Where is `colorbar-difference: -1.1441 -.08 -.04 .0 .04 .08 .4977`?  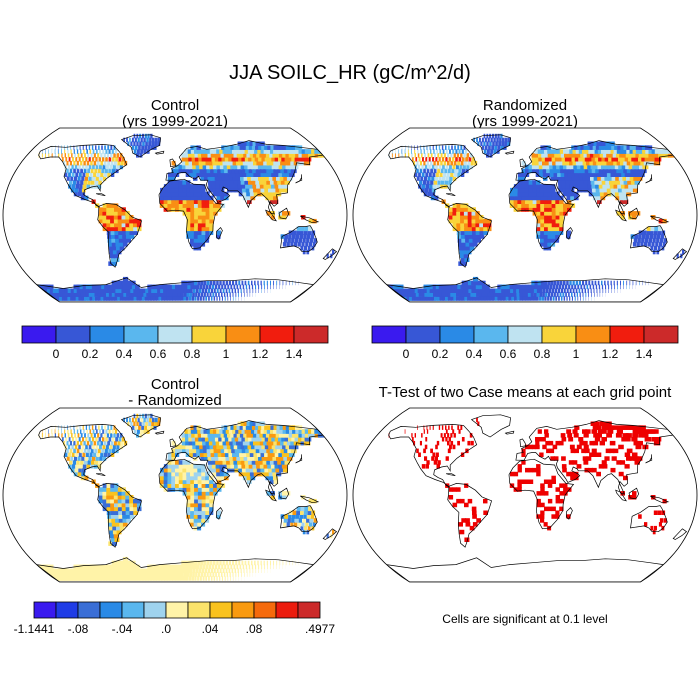 colorbar-difference: -1.1441 -.08 -.04 .0 .04 .08 .4977 is located at coordinates (174, 618).